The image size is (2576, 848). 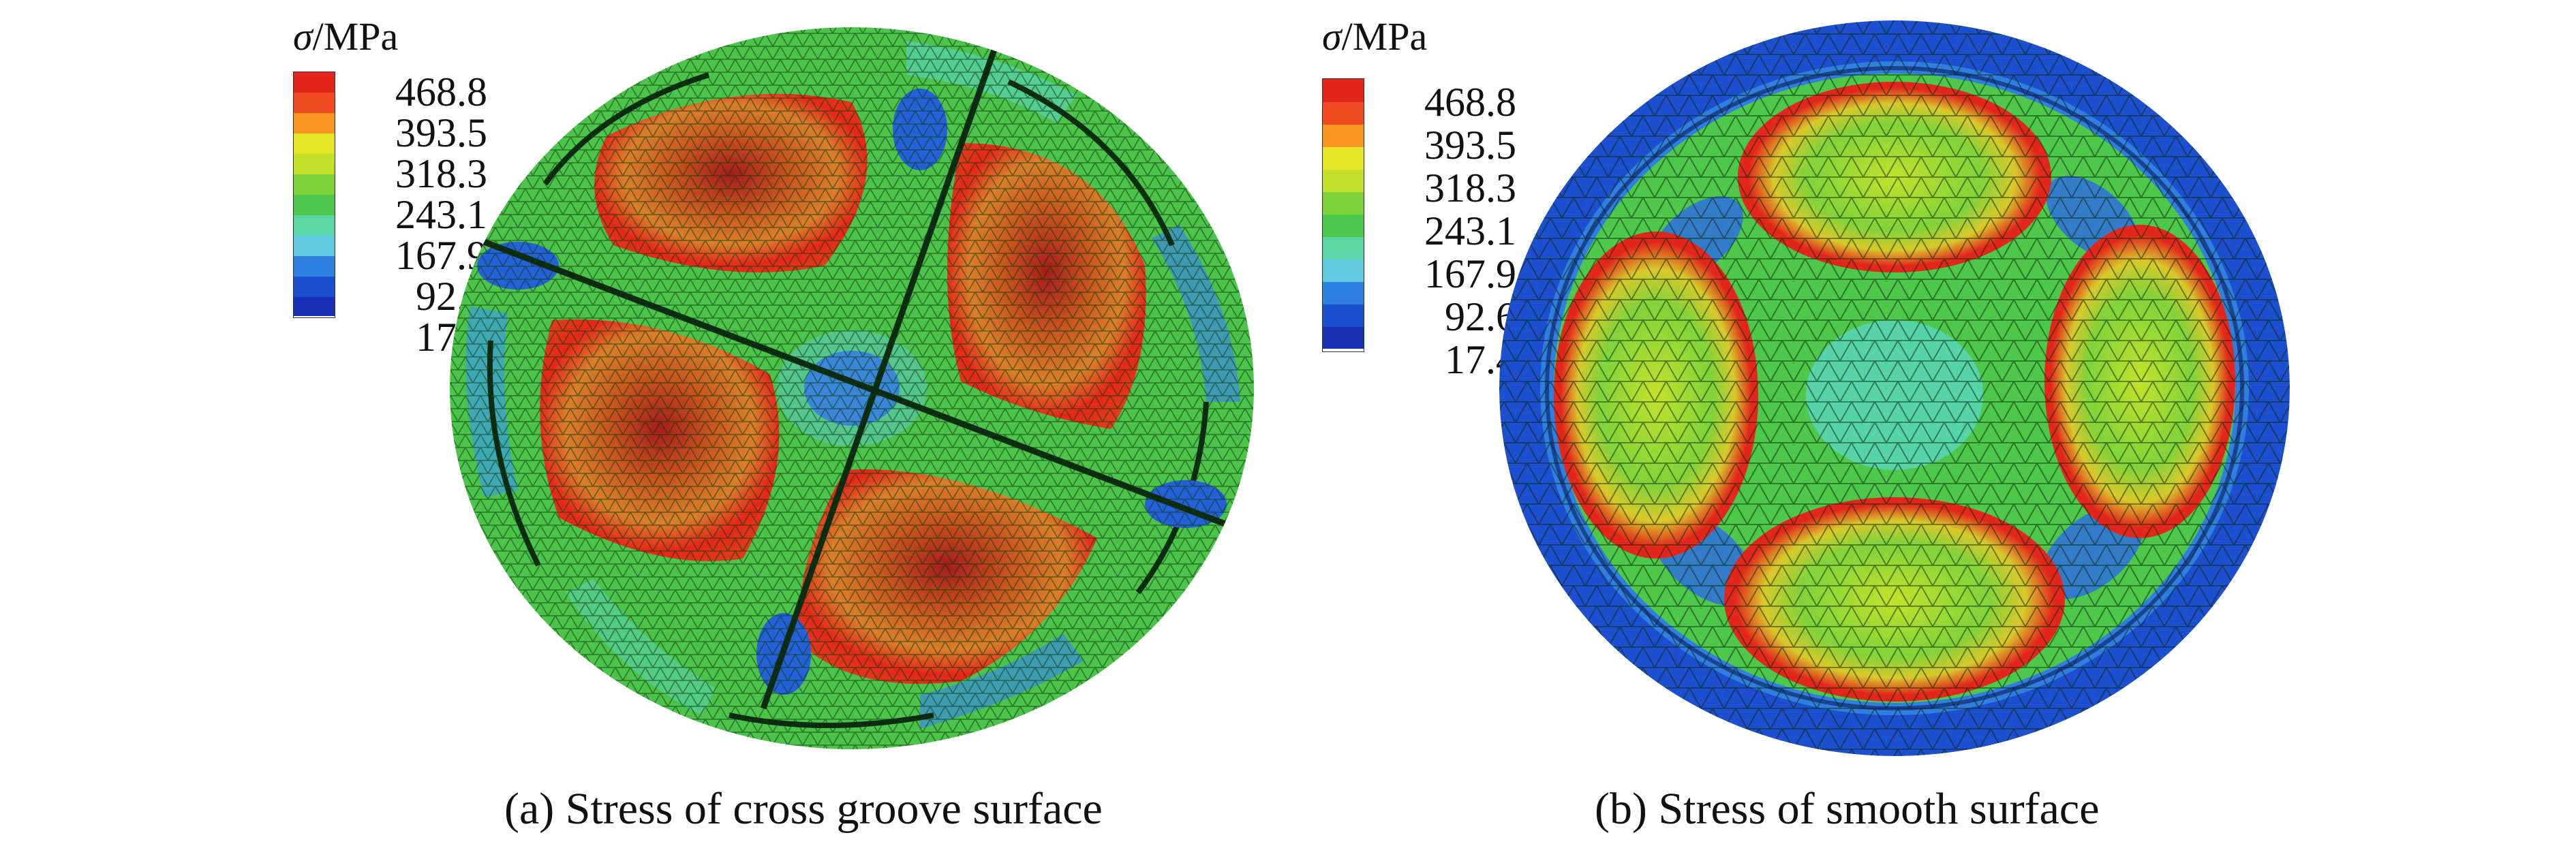 What do you see at coordinates (1848, 809) in the screenshot?
I see `panel-caption: (b) Stress of smooth surface` at bounding box center [1848, 809].